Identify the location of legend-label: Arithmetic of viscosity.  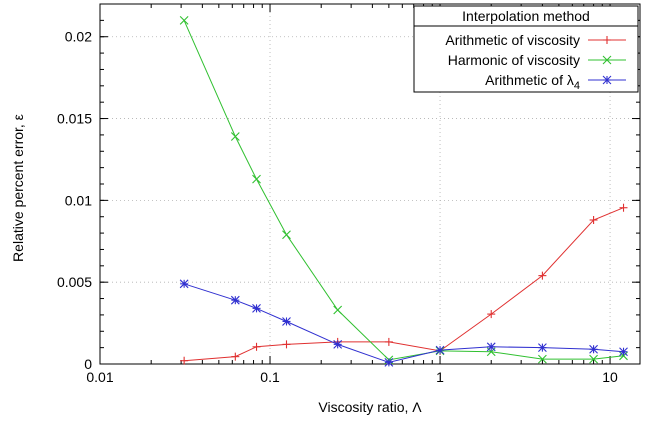
(512, 40).